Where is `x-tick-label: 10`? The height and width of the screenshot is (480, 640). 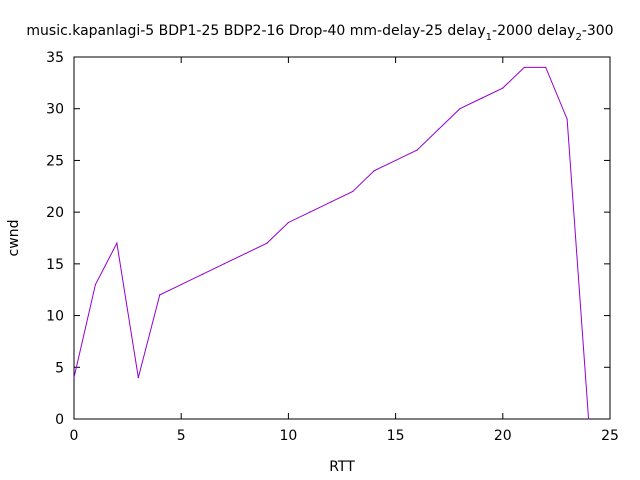 x-tick-label: 10 is located at coordinates (288, 436).